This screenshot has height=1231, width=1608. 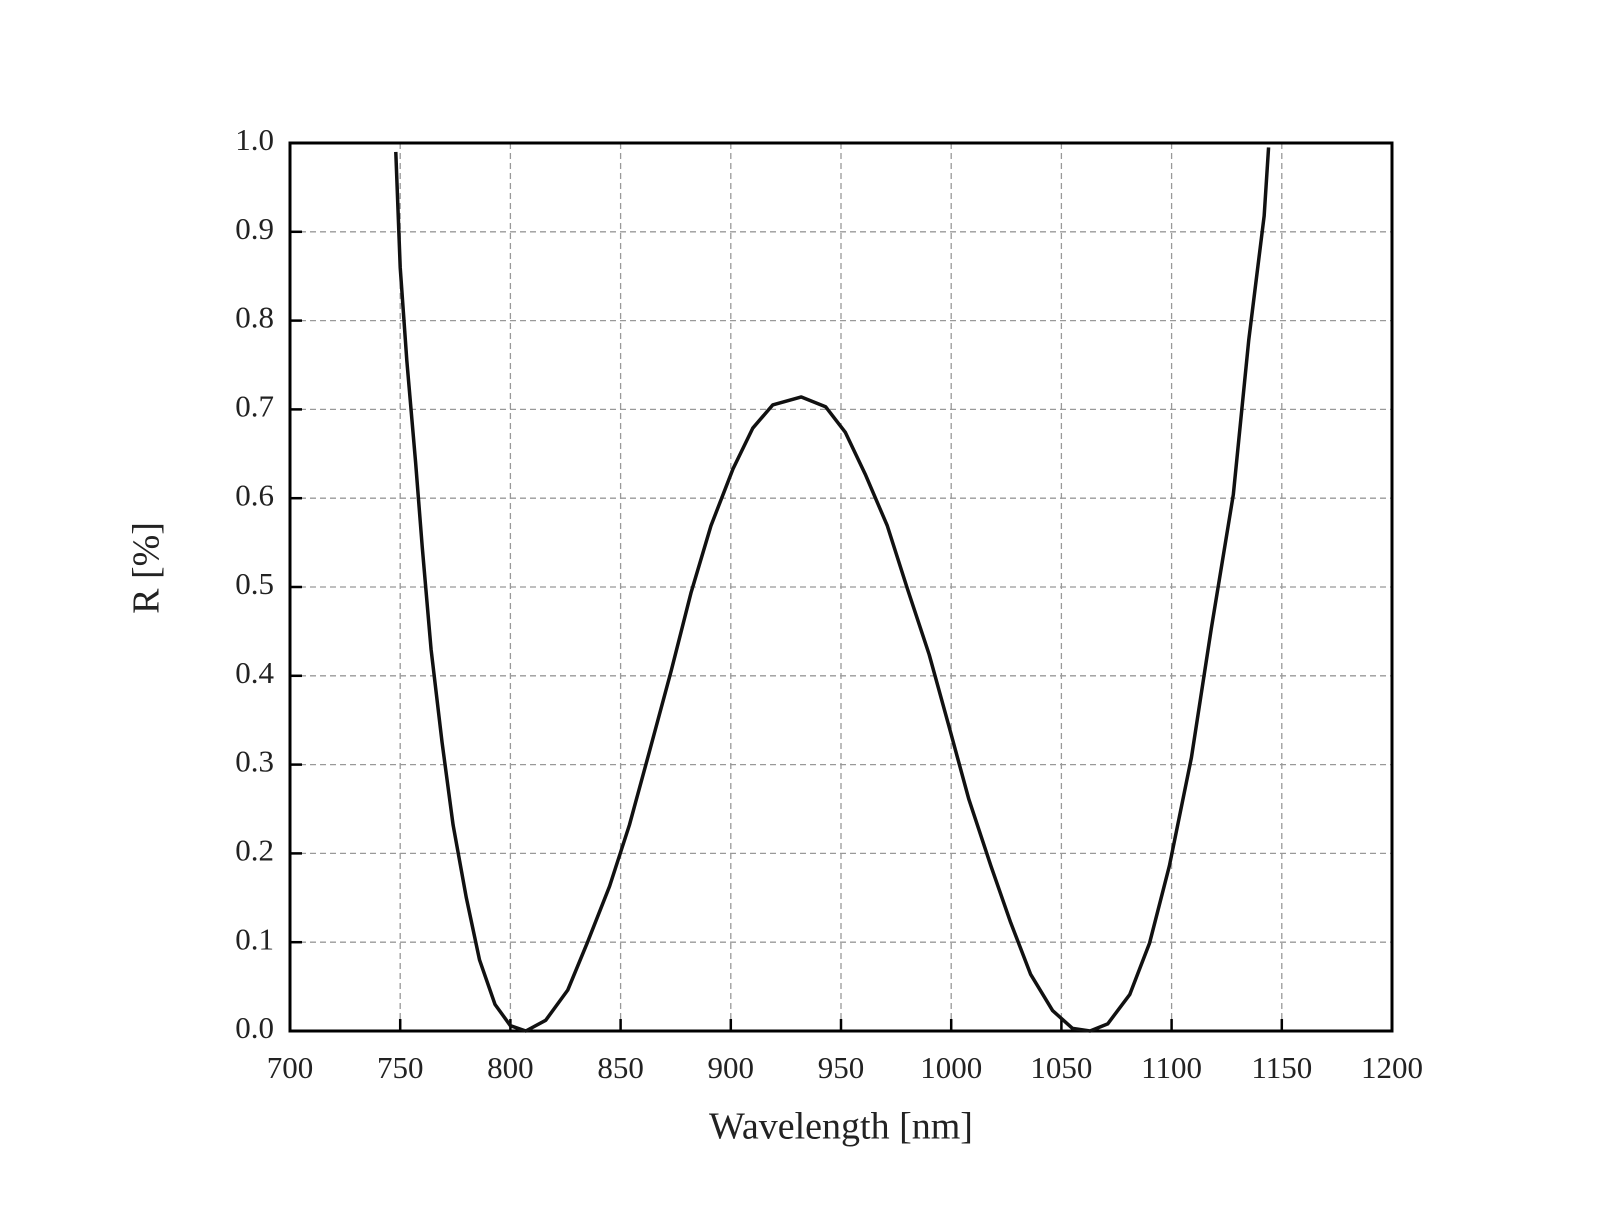 I want to click on y-tick-label: 0.4, so click(x=254, y=672).